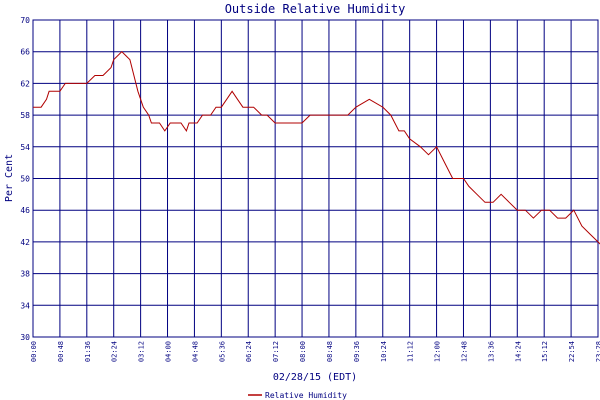 The image size is (600, 400). I want to click on y-axis-ticks: 30 34 38 42 46 50 54 58 62 66 70, so click(25, 179).